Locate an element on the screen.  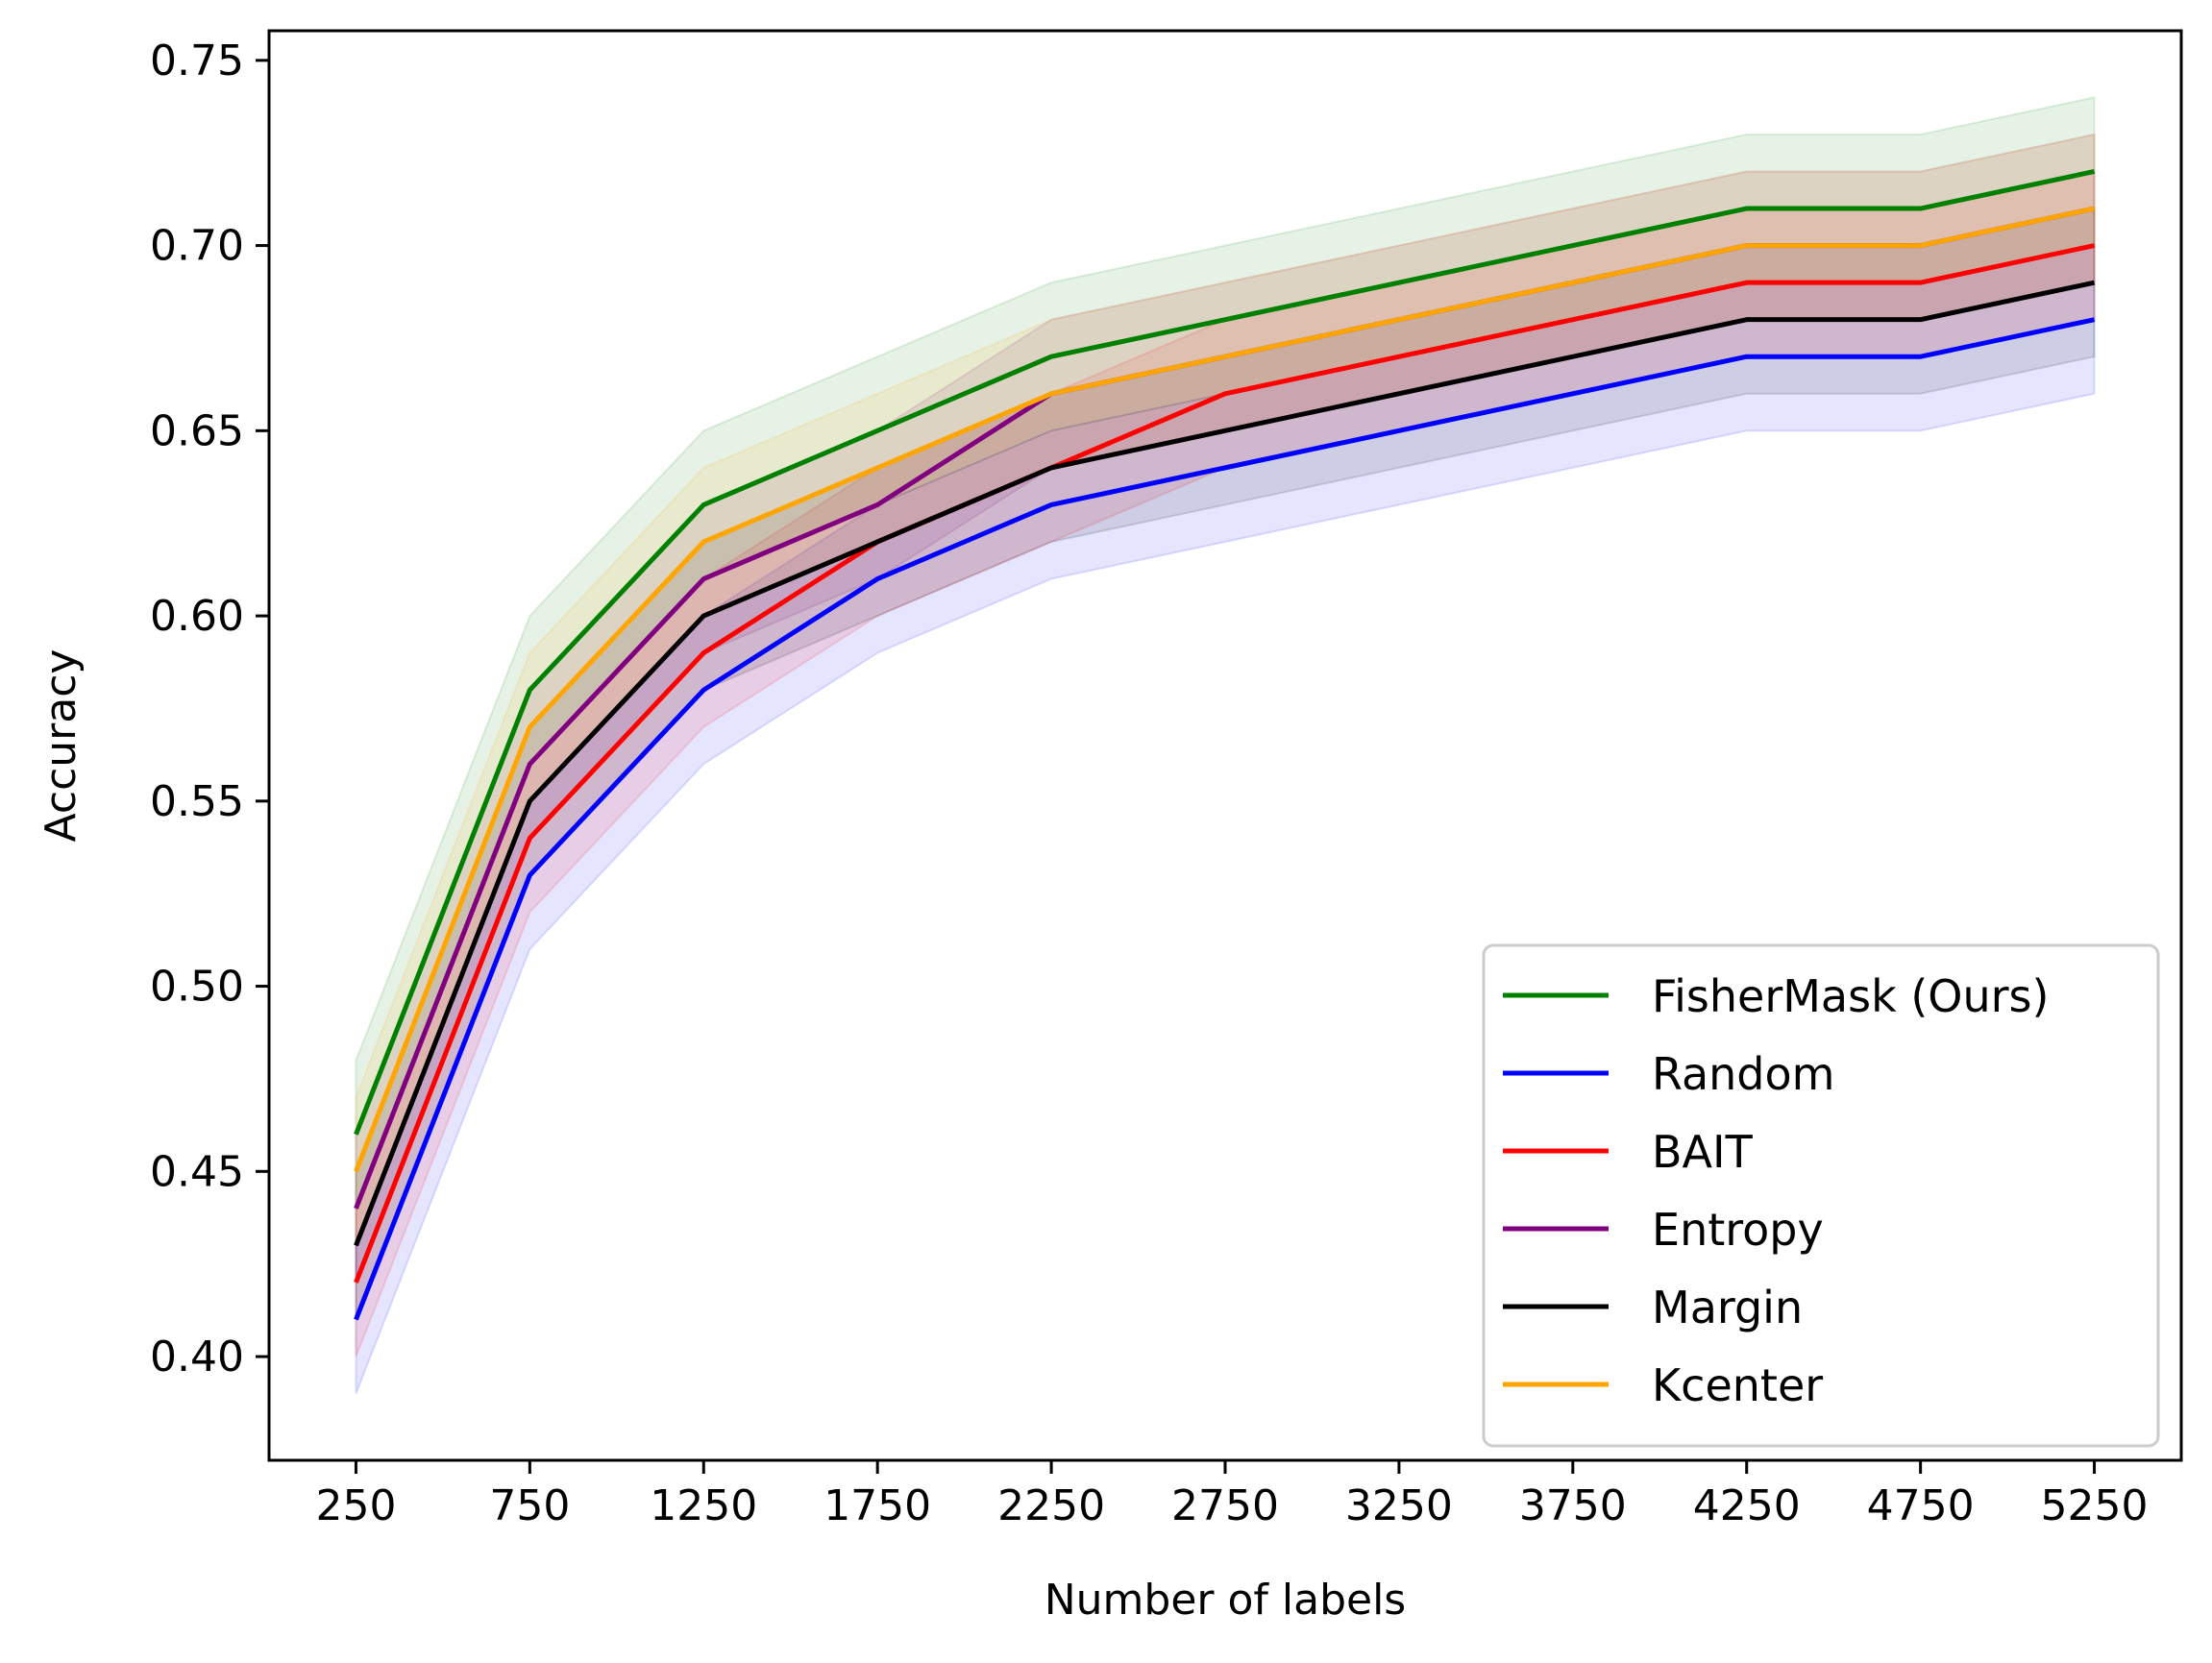
y-tick-label: 0.50 is located at coordinates (197, 987).